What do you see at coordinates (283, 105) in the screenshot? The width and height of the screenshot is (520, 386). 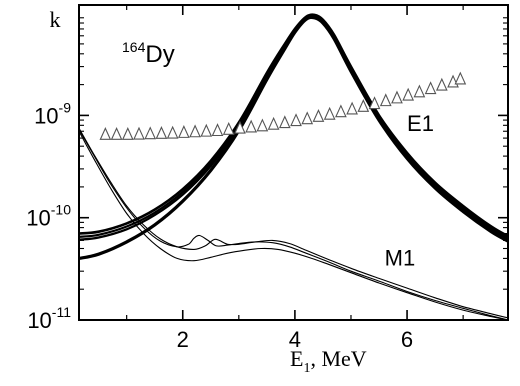 I see `triangle-markers-layer` at bounding box center [283, 105].